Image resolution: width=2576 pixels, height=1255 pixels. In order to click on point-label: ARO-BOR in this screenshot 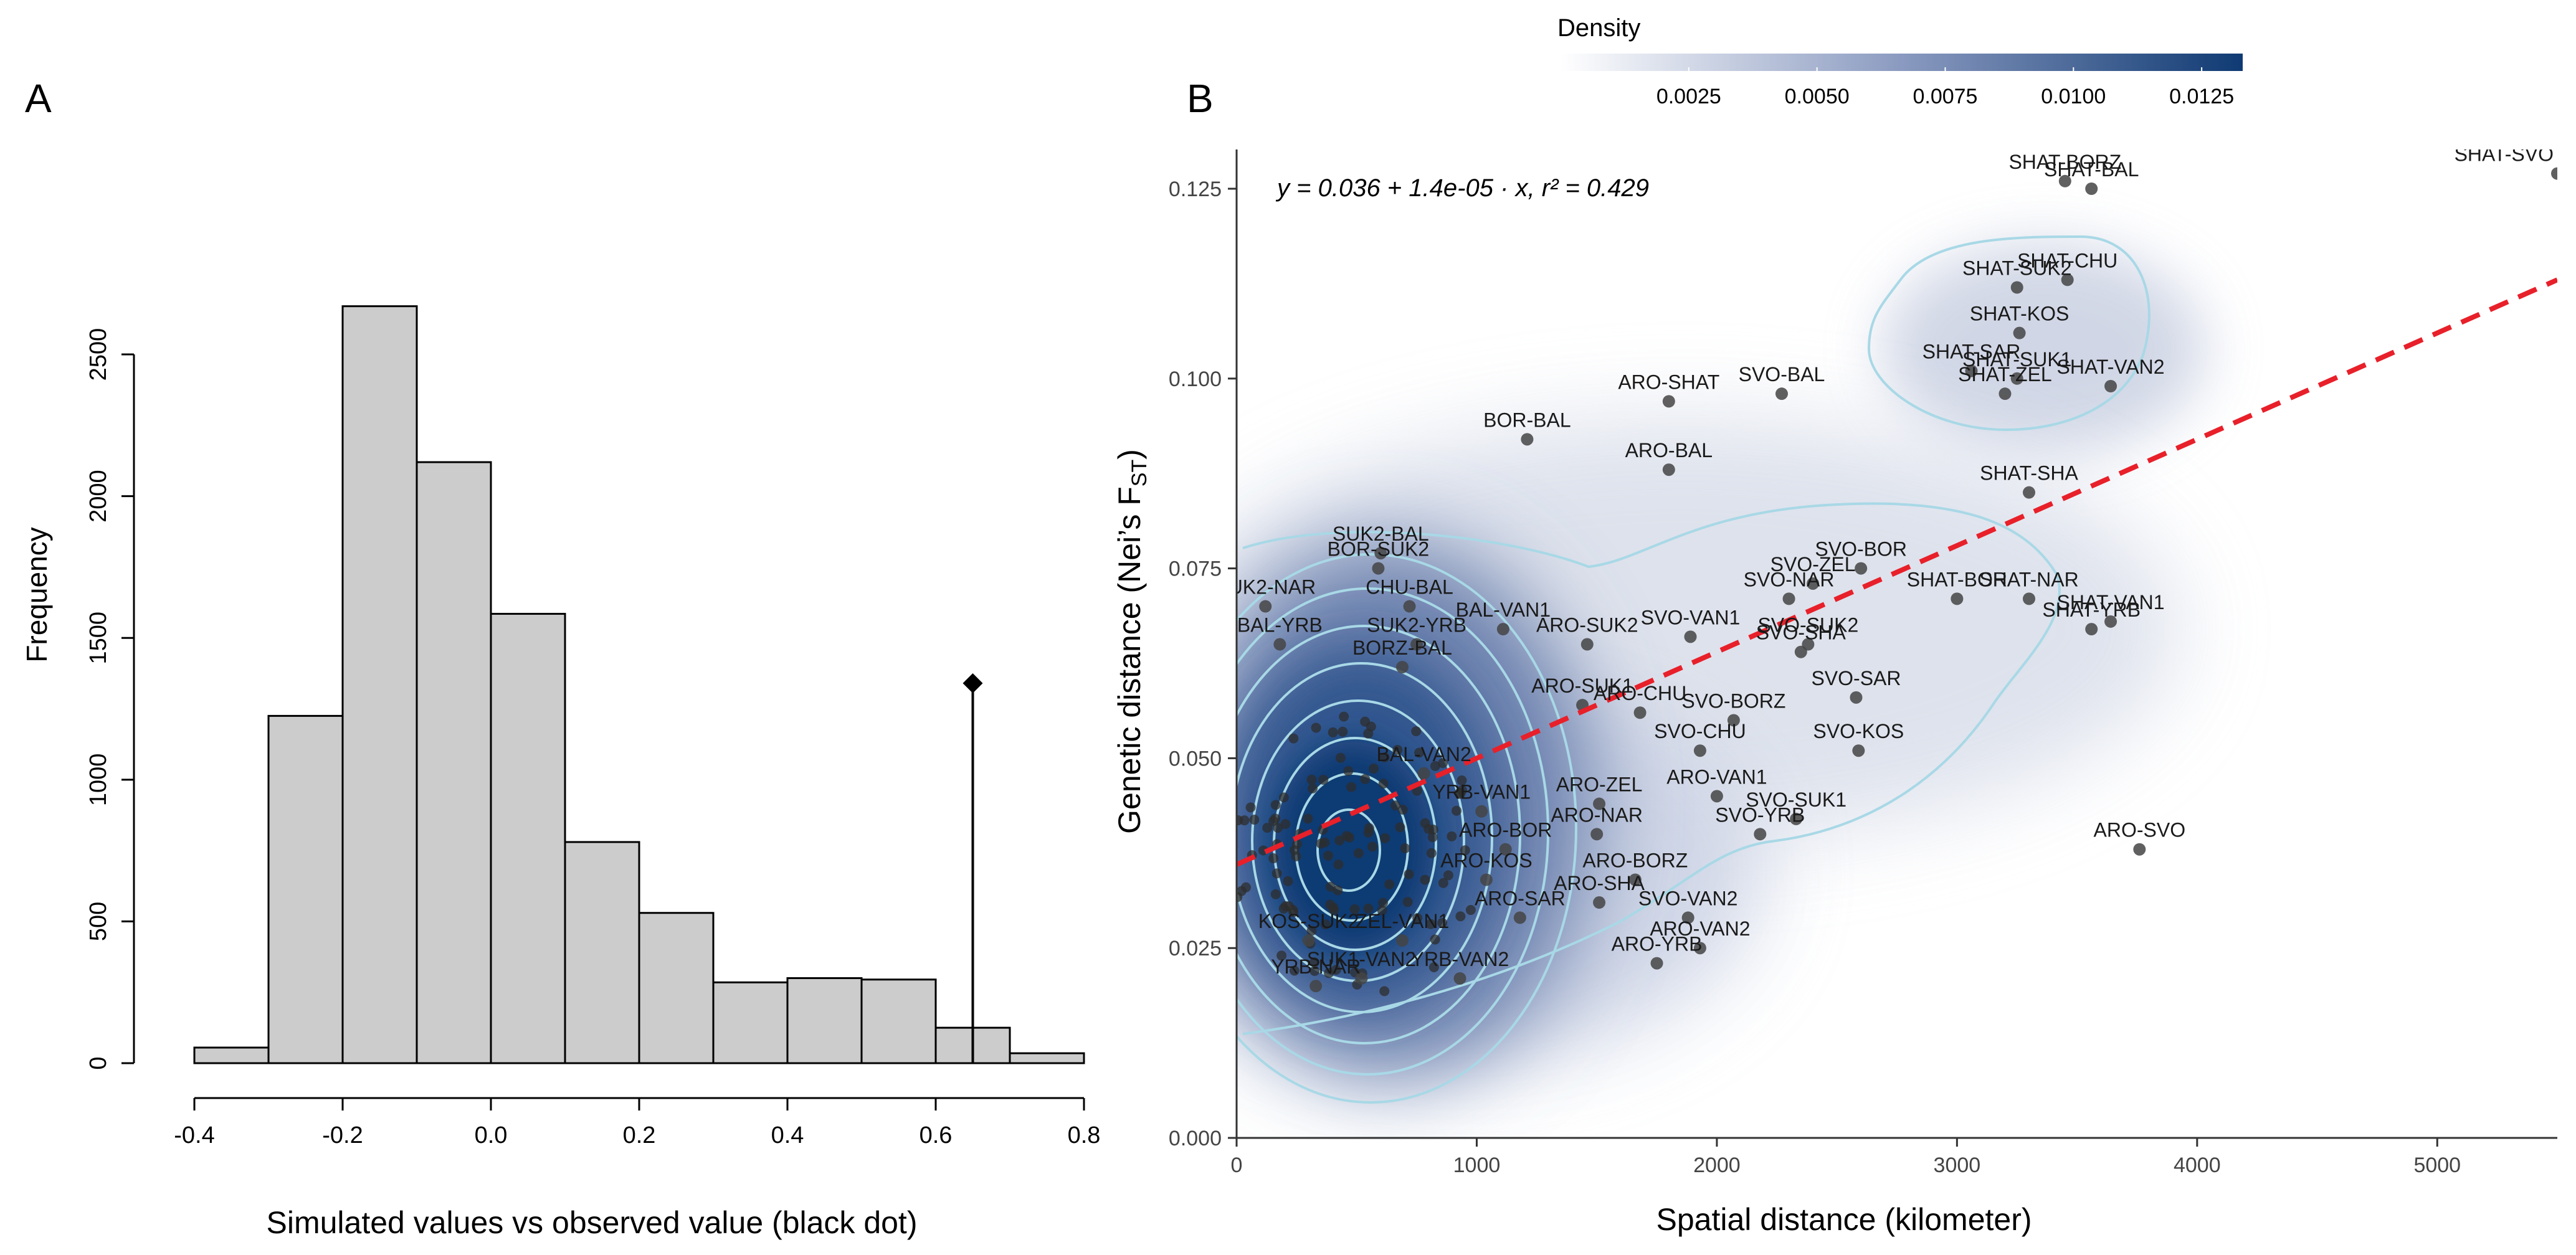, I will do `click(1506, 830)`.